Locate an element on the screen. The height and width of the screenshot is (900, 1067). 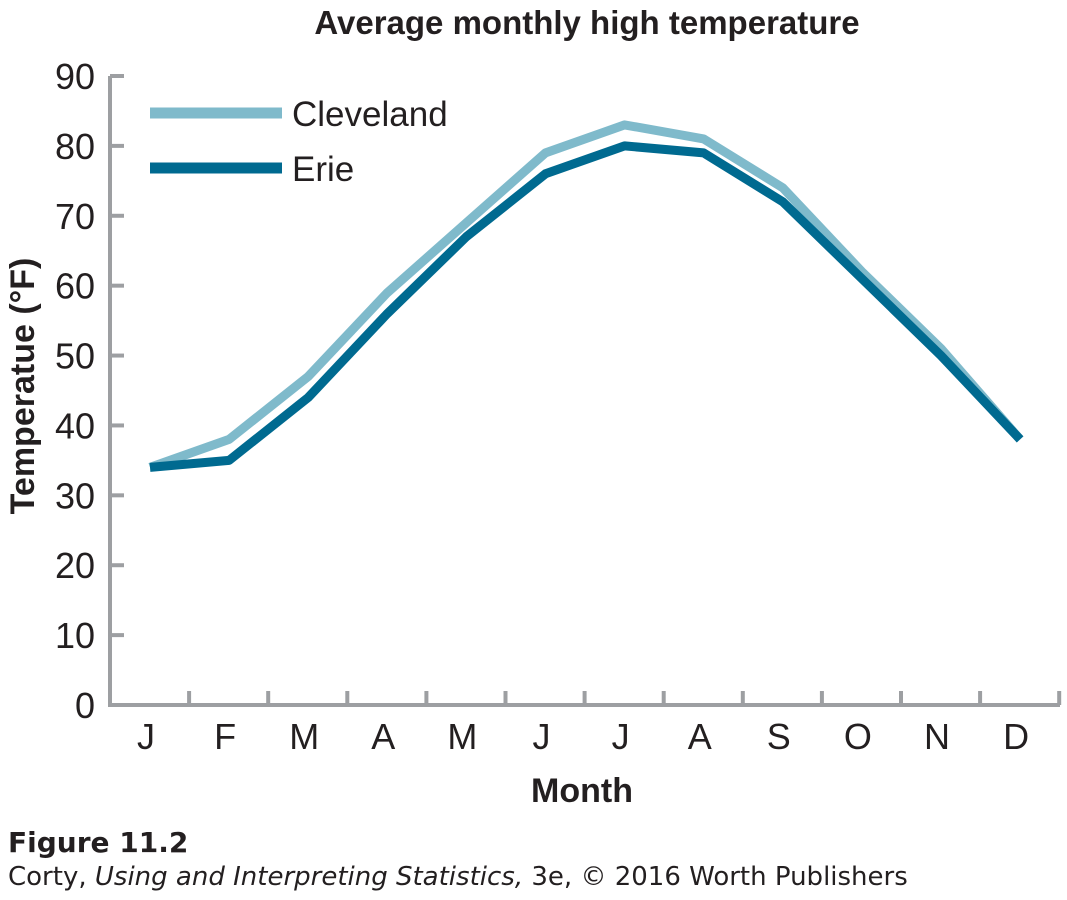
chart-title: Average monthly high temperature is located at coordinates (586, 22).